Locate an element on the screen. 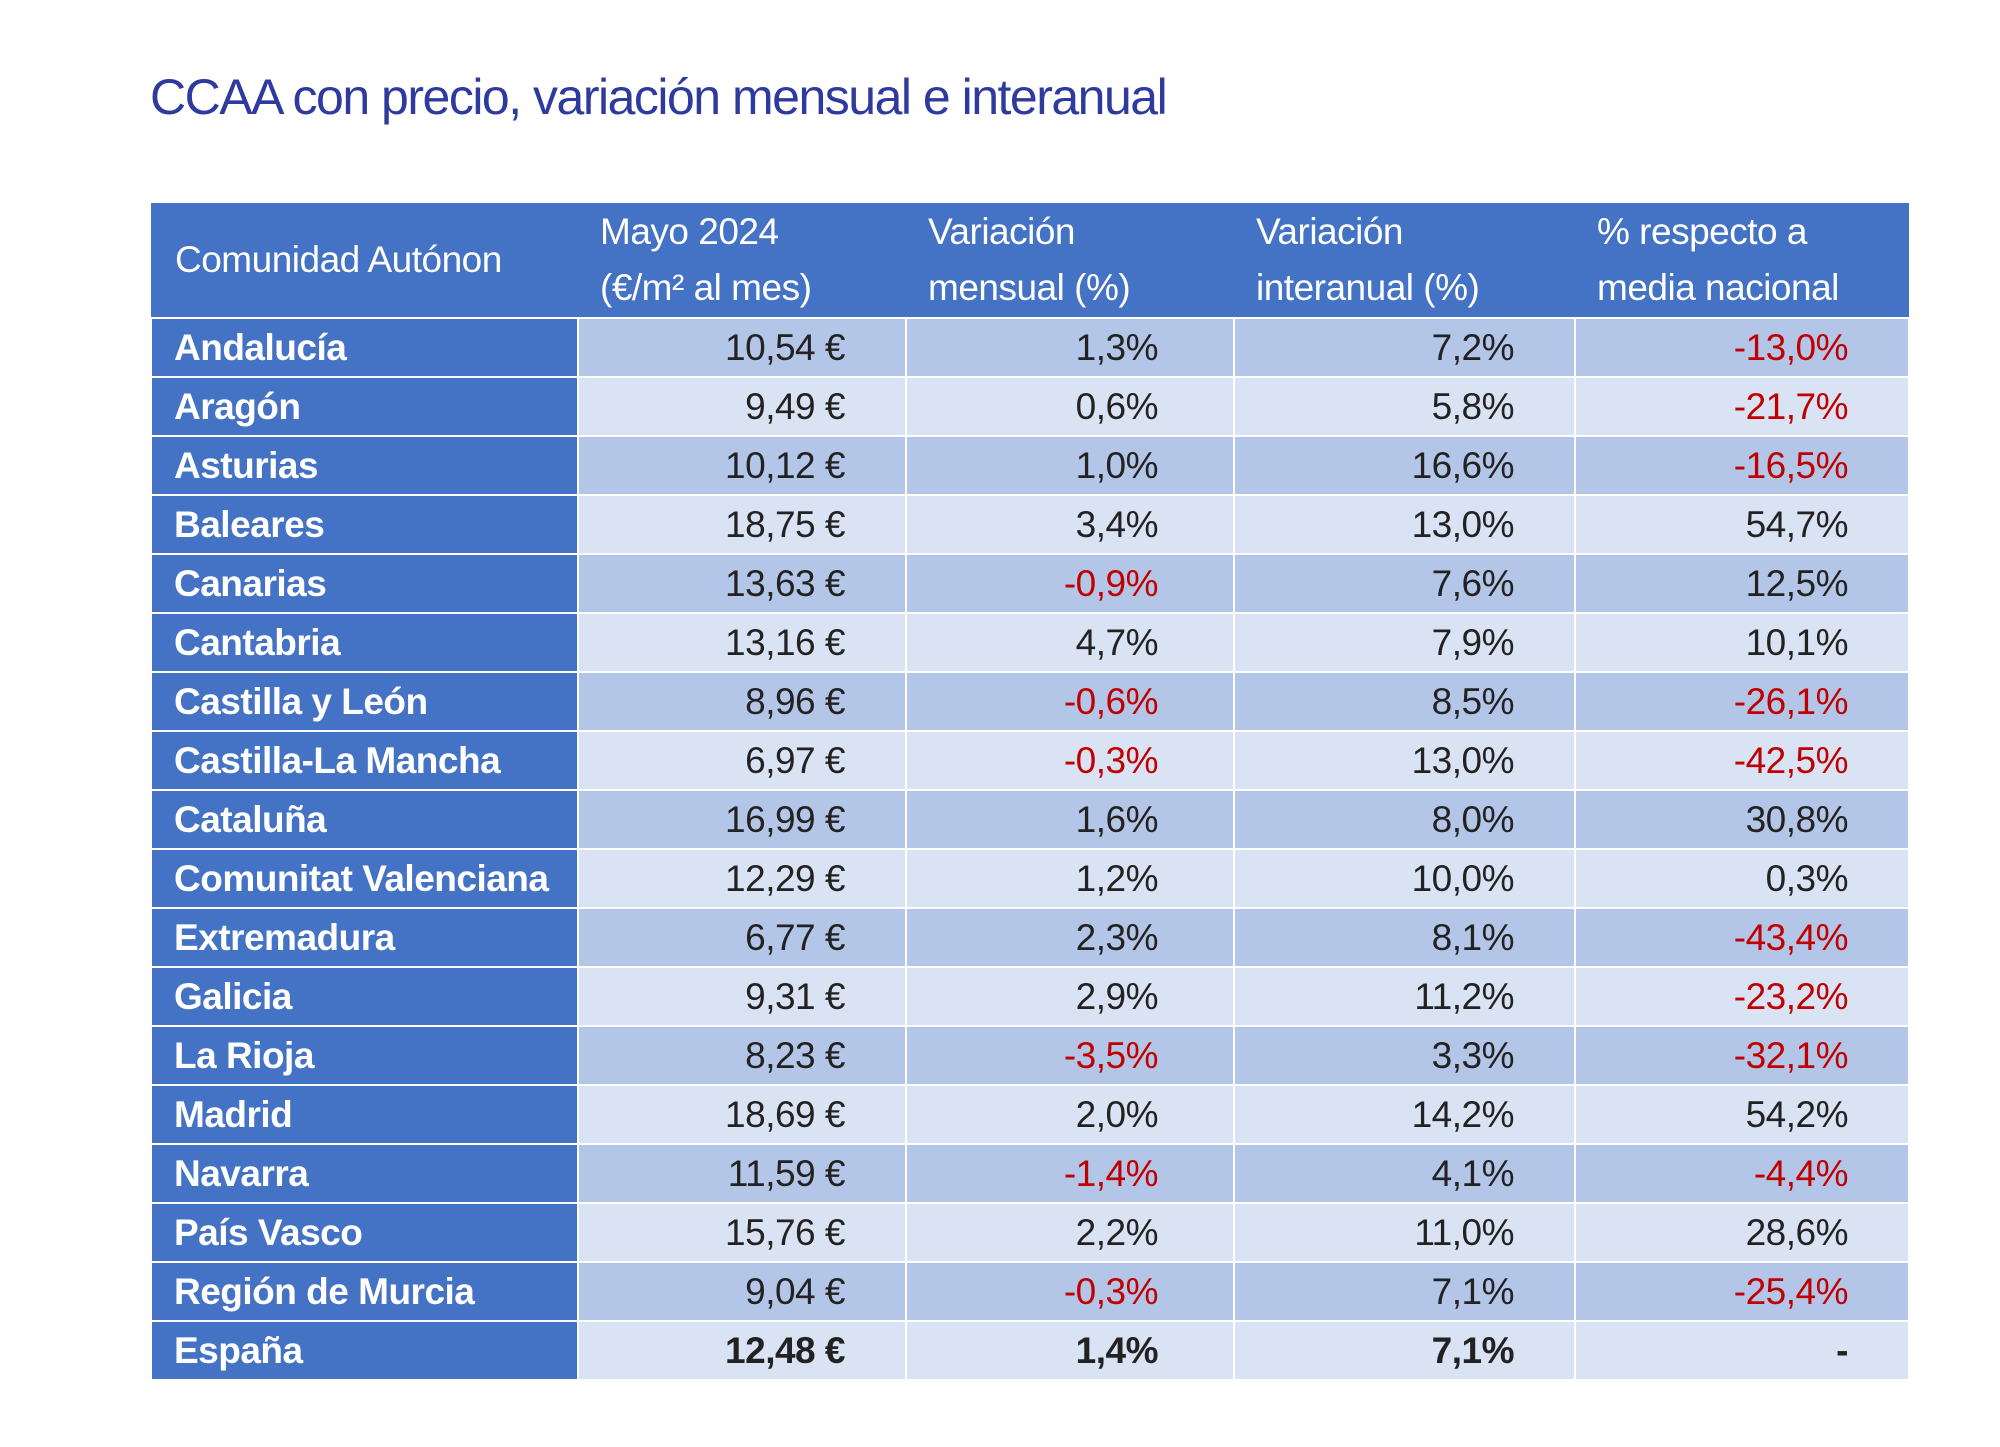 Image resolution: width=2000 pixels, height=1447 pixels. column-header-line: mensual (%) is located at coordinates (1029, 287).